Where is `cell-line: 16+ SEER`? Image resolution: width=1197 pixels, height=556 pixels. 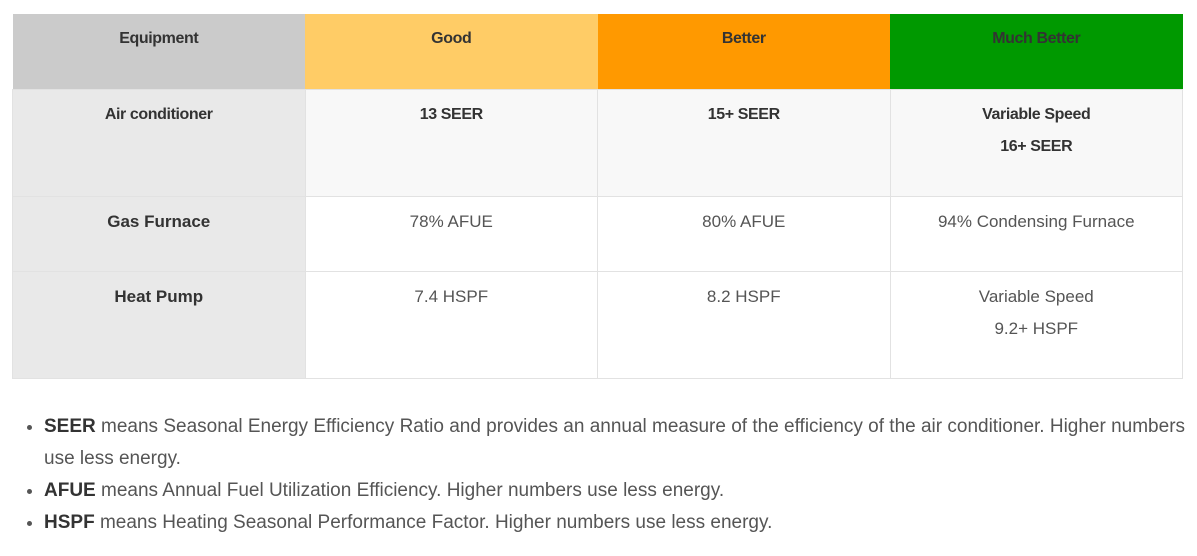
cell-line: 16+ SEER is located at coordinates (1036, 146).